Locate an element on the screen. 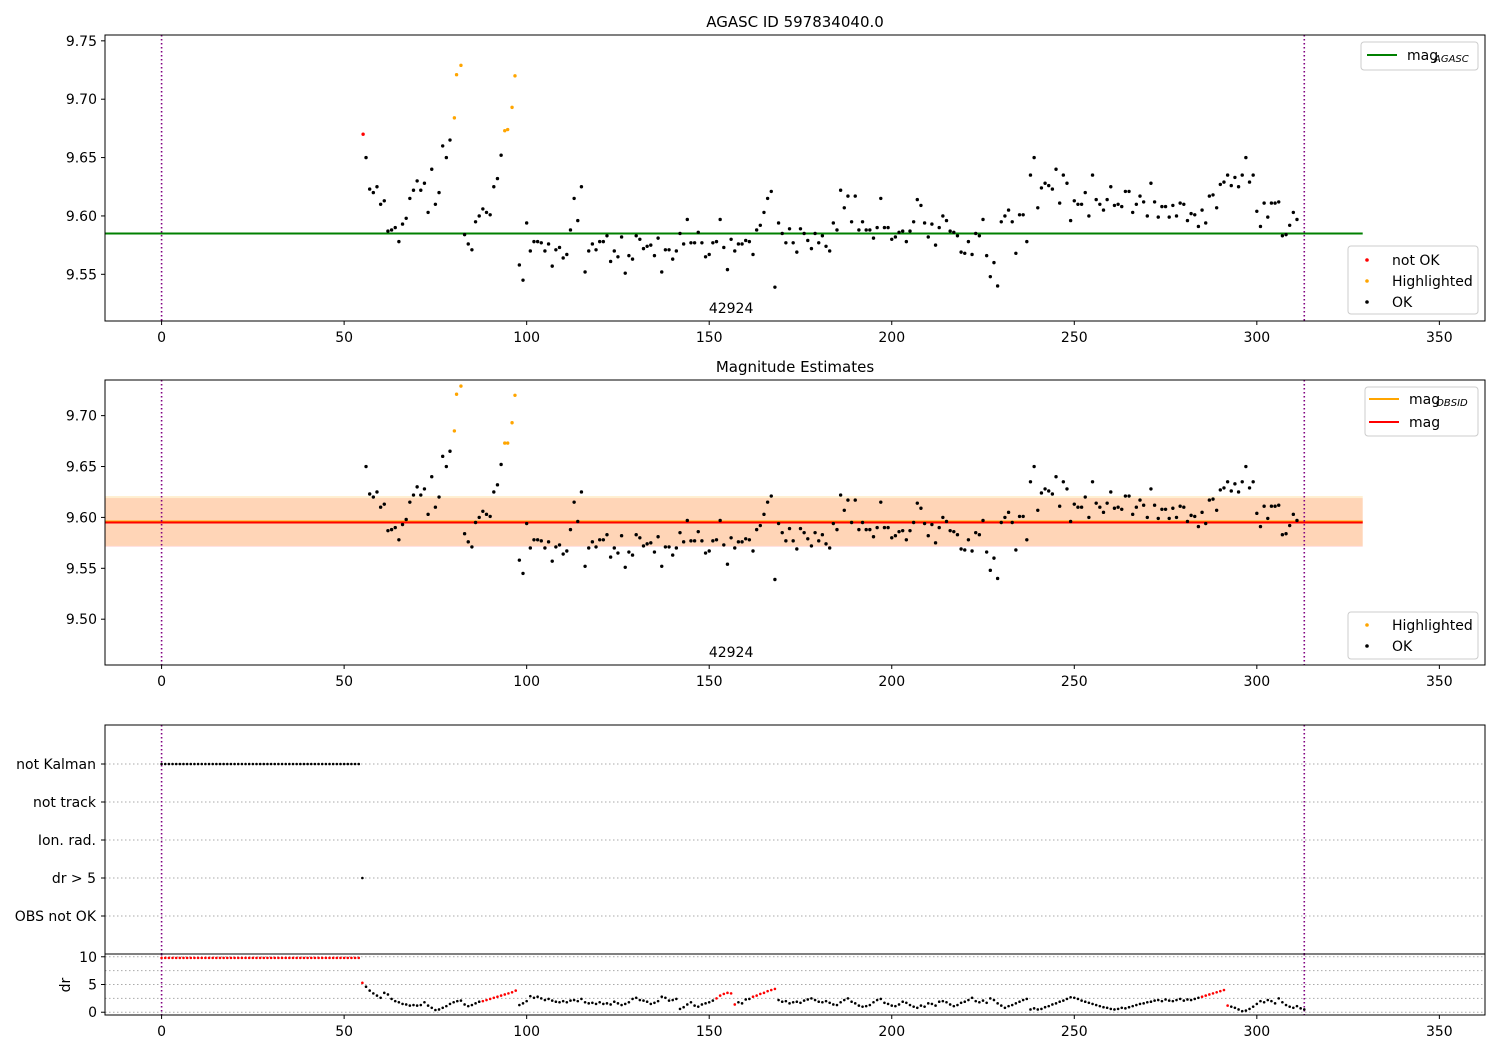 This screenshot has height=1050, width=1500. x-tick-label: 50 is located at coordinates (344, 338).